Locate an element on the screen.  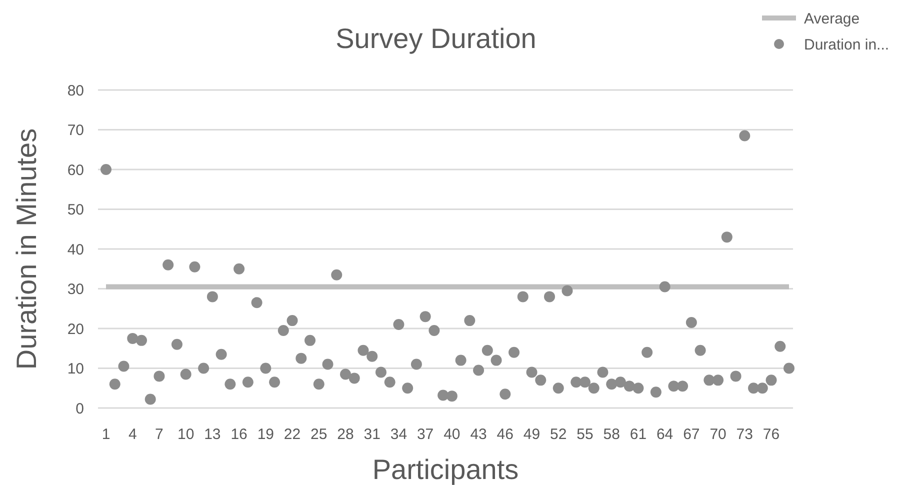
x-tick-label: 70 is located at coordinates (718, 434).